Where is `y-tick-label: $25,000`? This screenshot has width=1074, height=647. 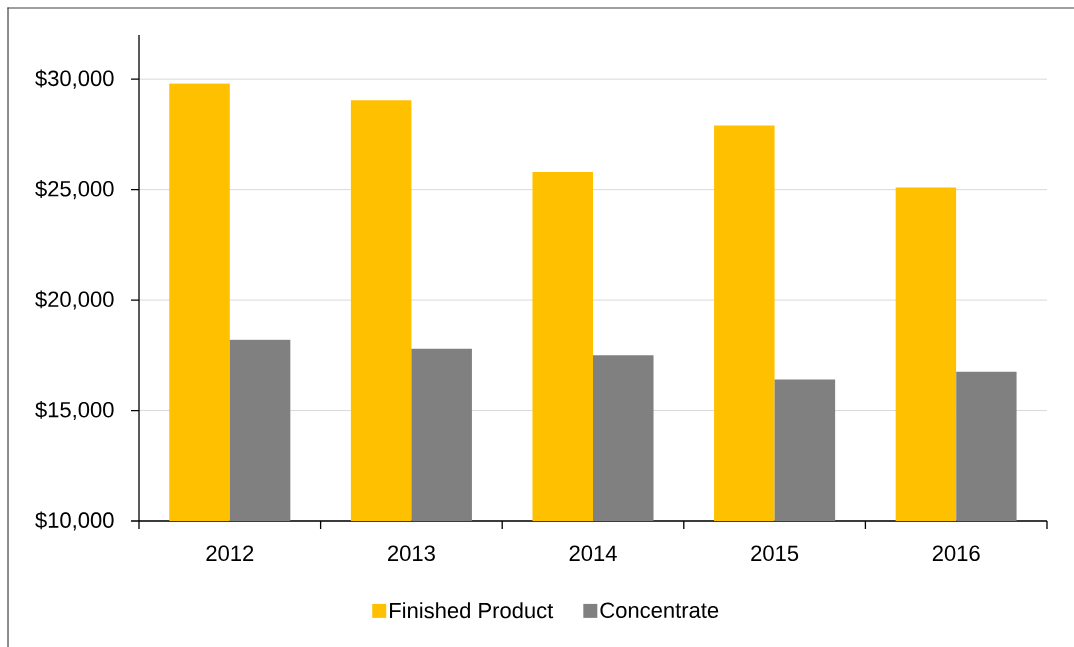
y-tick-label: $25,000 is located at coordinates (74, 190).